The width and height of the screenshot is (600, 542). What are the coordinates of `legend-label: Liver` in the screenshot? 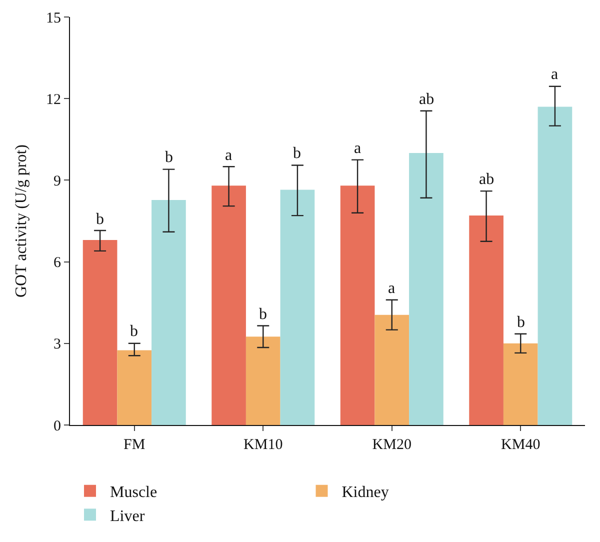 It's located at (128, 516).